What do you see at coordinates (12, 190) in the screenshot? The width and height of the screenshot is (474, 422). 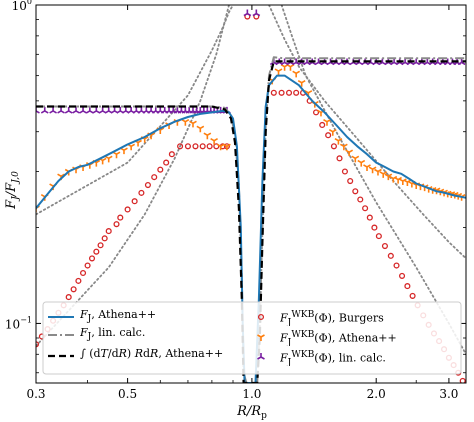 I see `y-axis-title: FJ/FJ,0` at bounding box center [12, 190].